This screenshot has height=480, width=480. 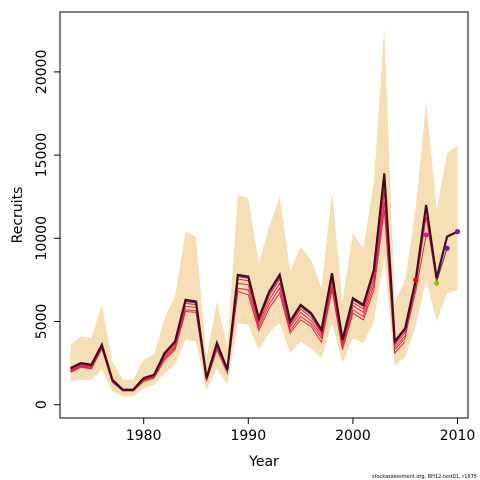 I want to click on x-tick-label-2010: 2010, so click(x=458, y=436).